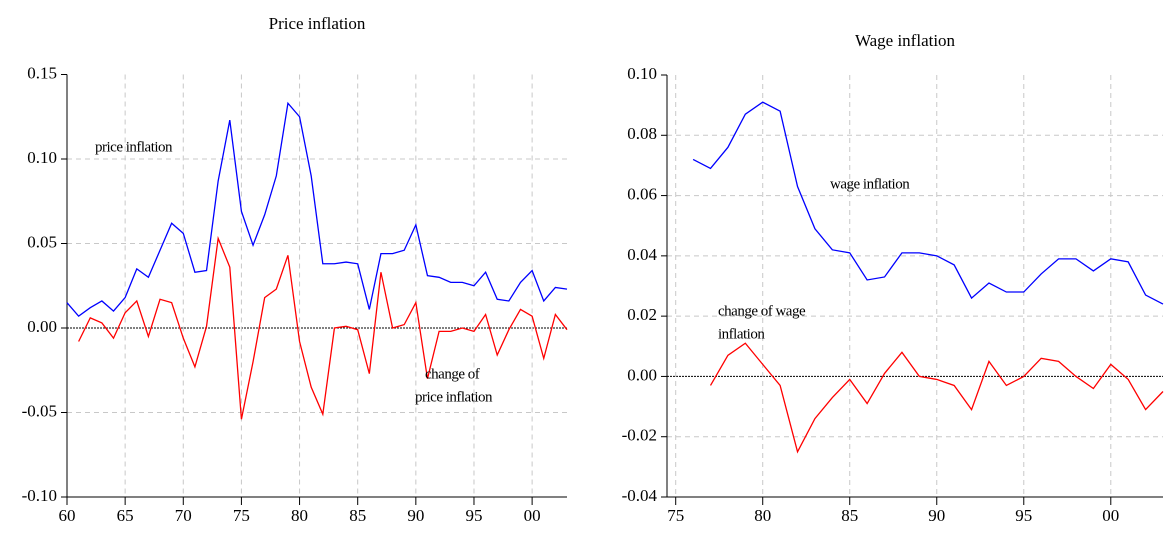  Describe the element at coordinates (741, 334) in the screenshot. I see `annotation: inflation` at that location.